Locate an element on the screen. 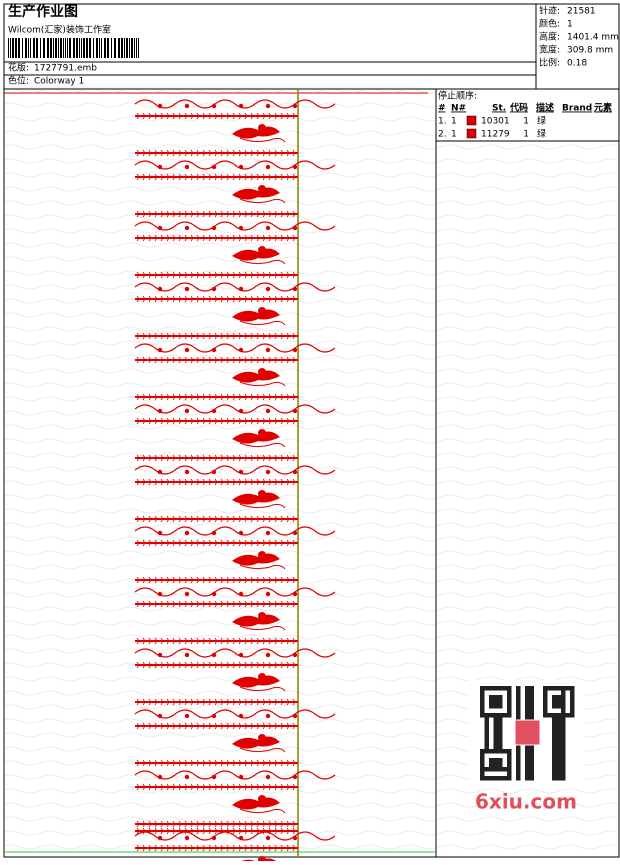 Image resolution: width=620 pixels, height=865 pixels. count: 1 is located at coordinates (526, 122).